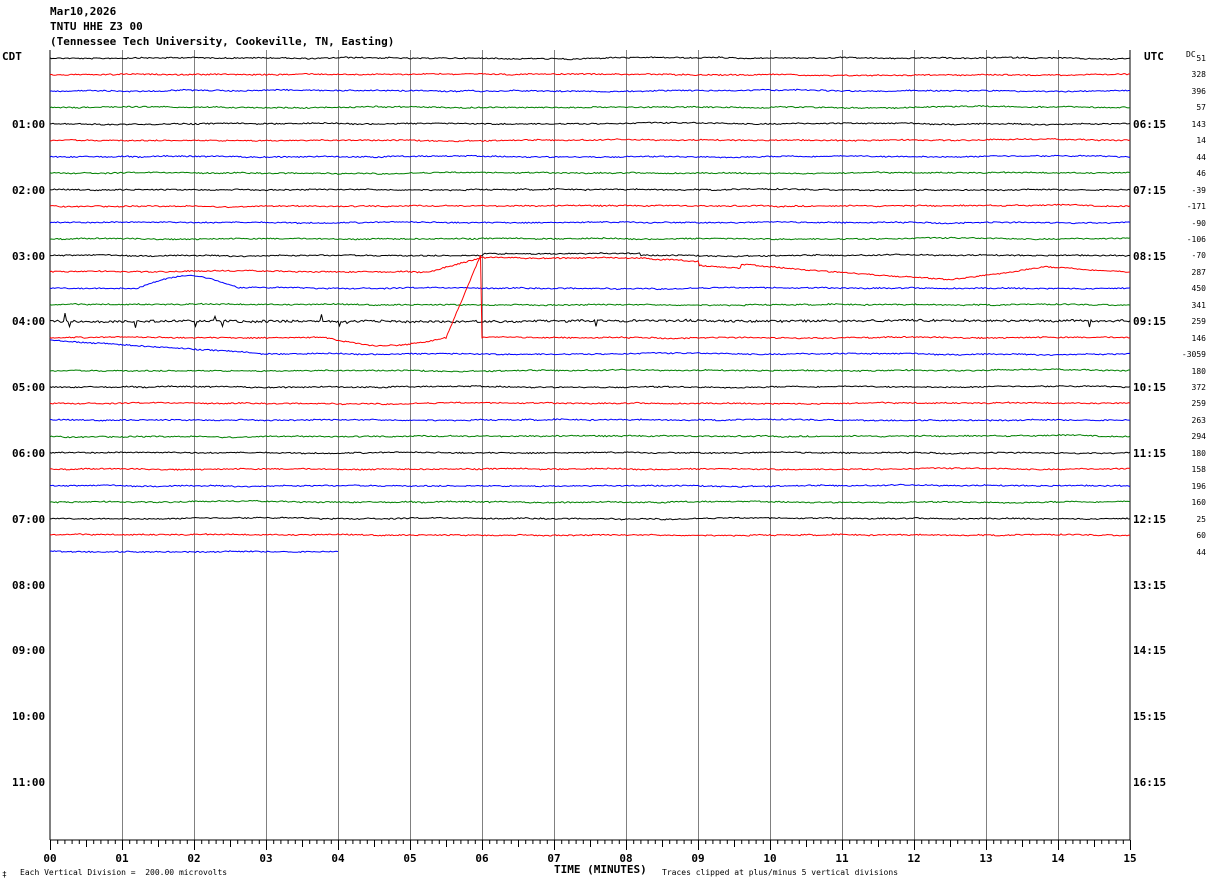 Image resolution: width=1210 pixels, height=886 pixels. I want to click on dc-offset-label: -39, so click(1198, 190).